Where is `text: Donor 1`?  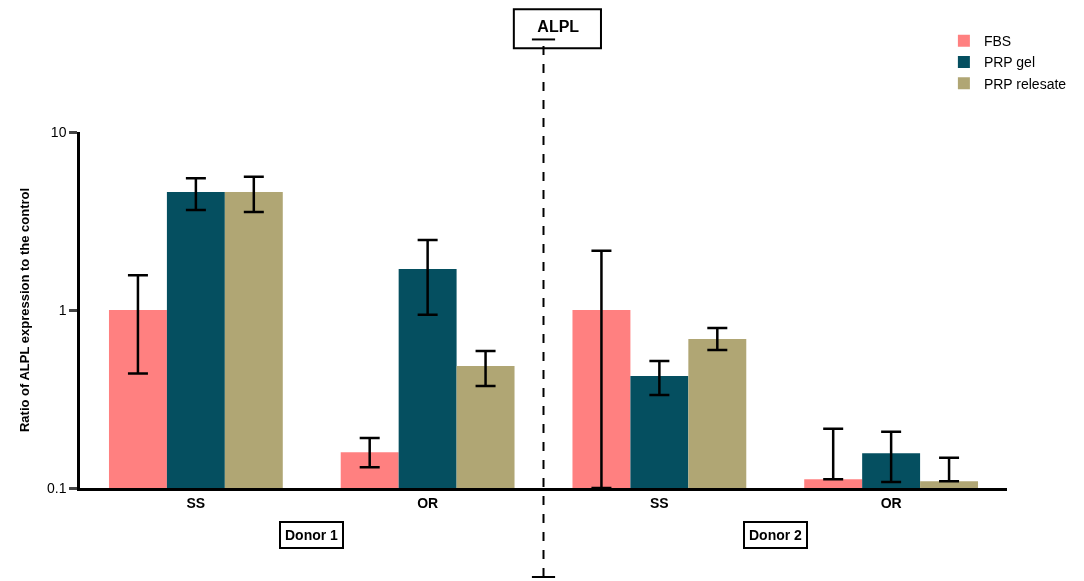
text: Donor 1 is located at coordinates (312, 535).